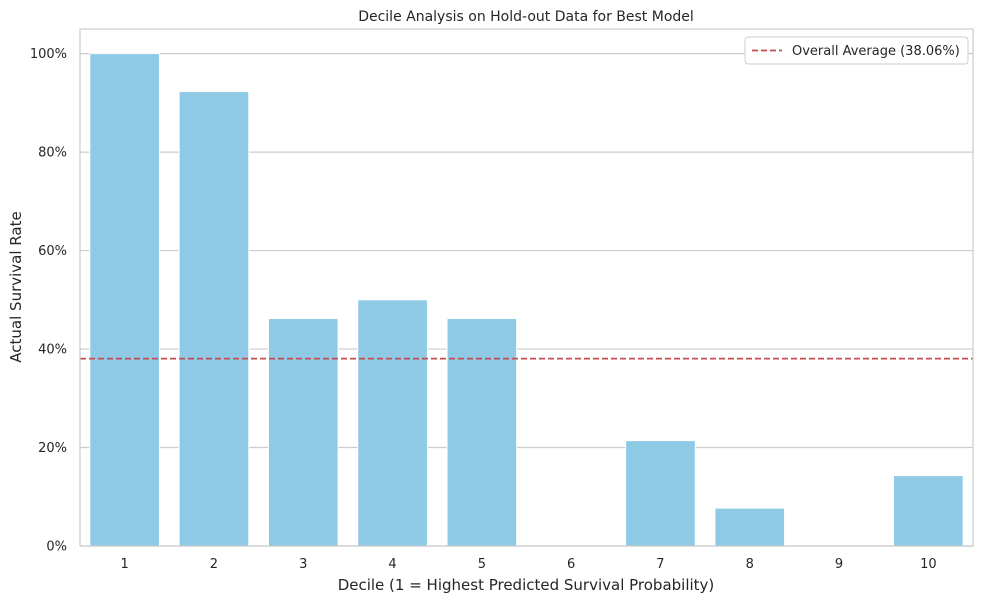 The width and height of the screenshot is (982, 603). What do you see at coordinates (392, 564) in the screenshot?
I see `x-tick-label: 4` at bounding box center [392, 564].